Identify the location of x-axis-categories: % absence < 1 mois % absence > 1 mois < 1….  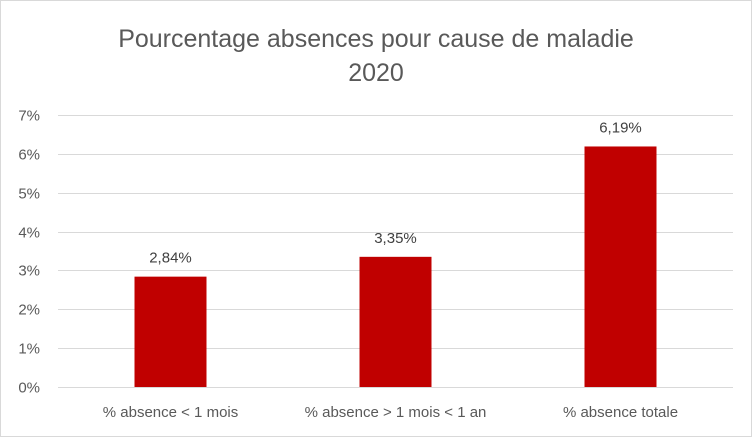
(390, 412).